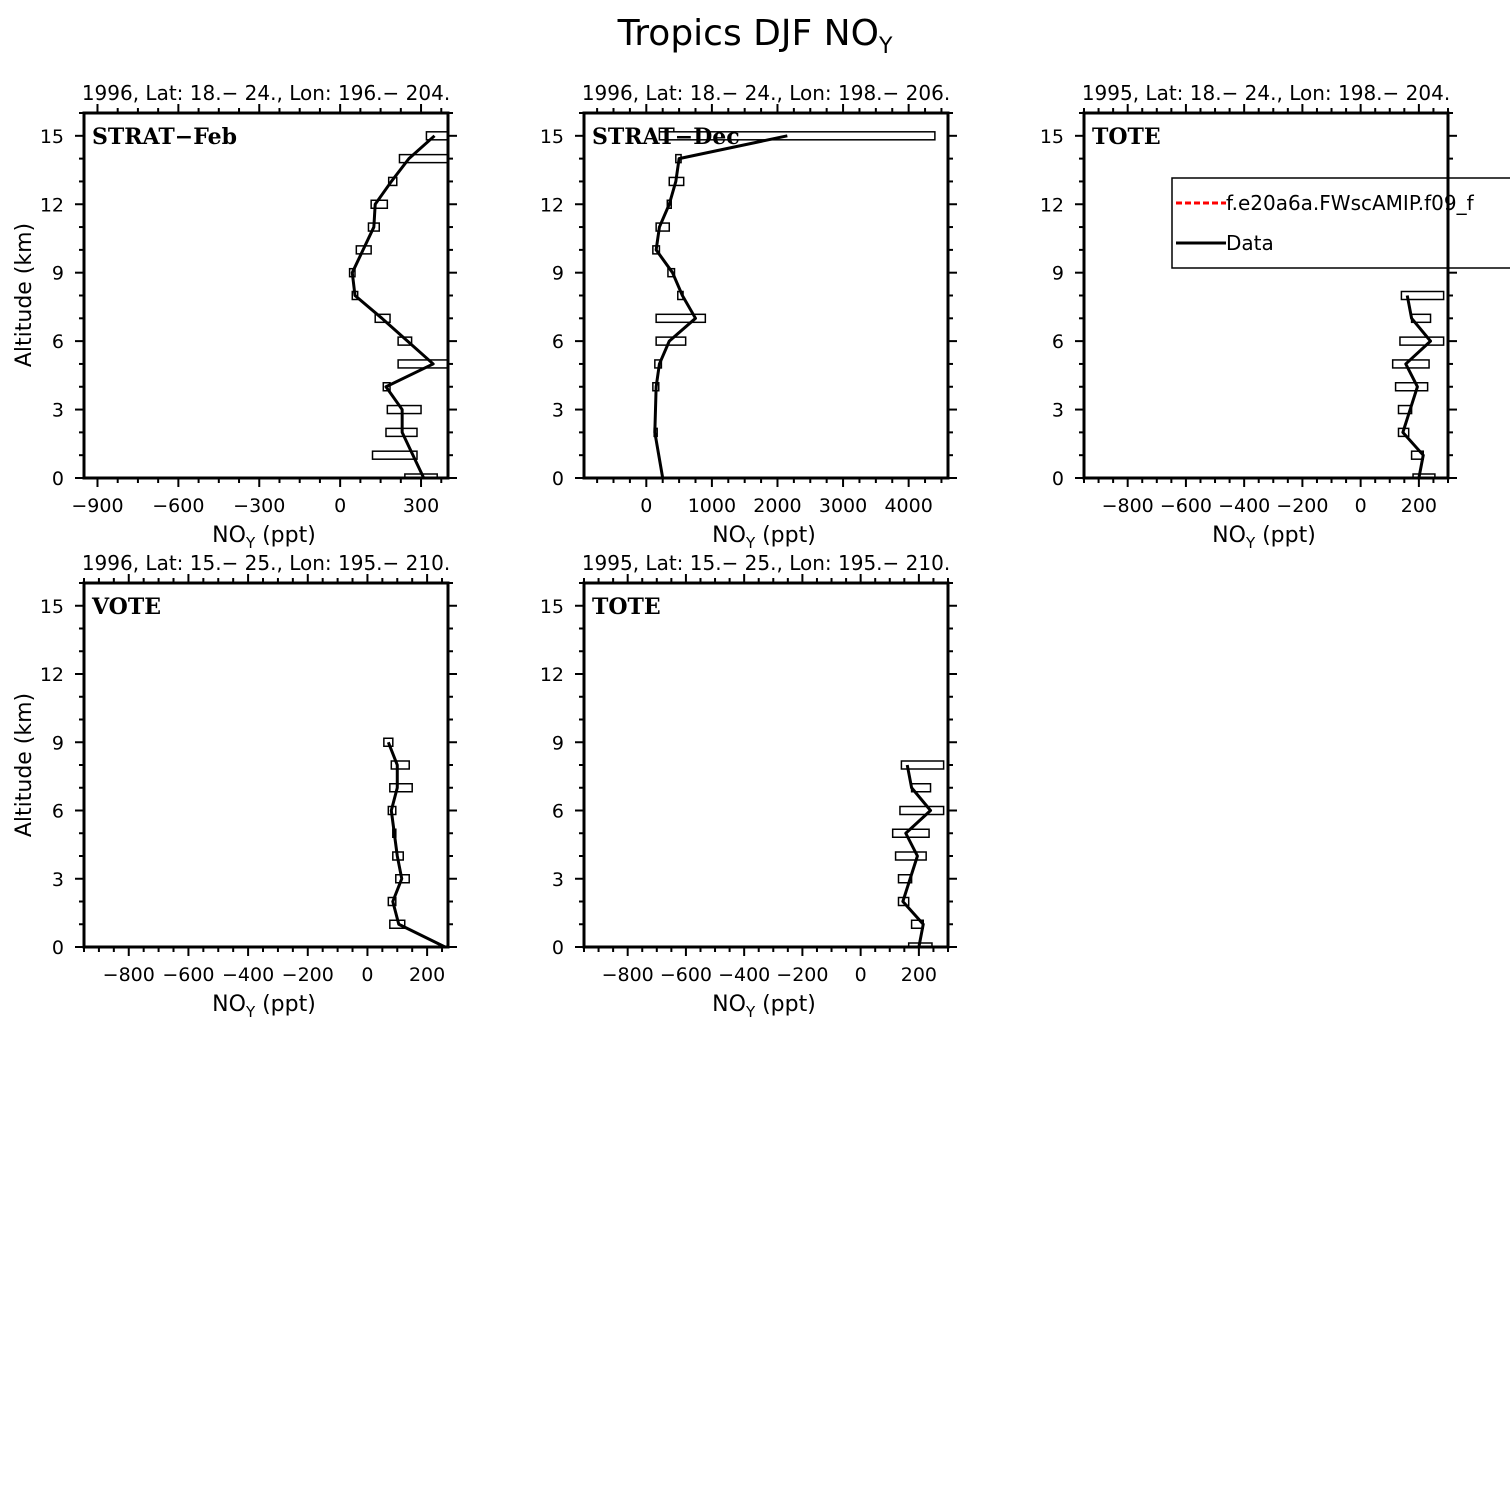 This screenshot has height=1510, width=1510. I want to click on panel-header: 1995, Lat: 15.− 25., Lon: 195.− 210., so click(766, 563).